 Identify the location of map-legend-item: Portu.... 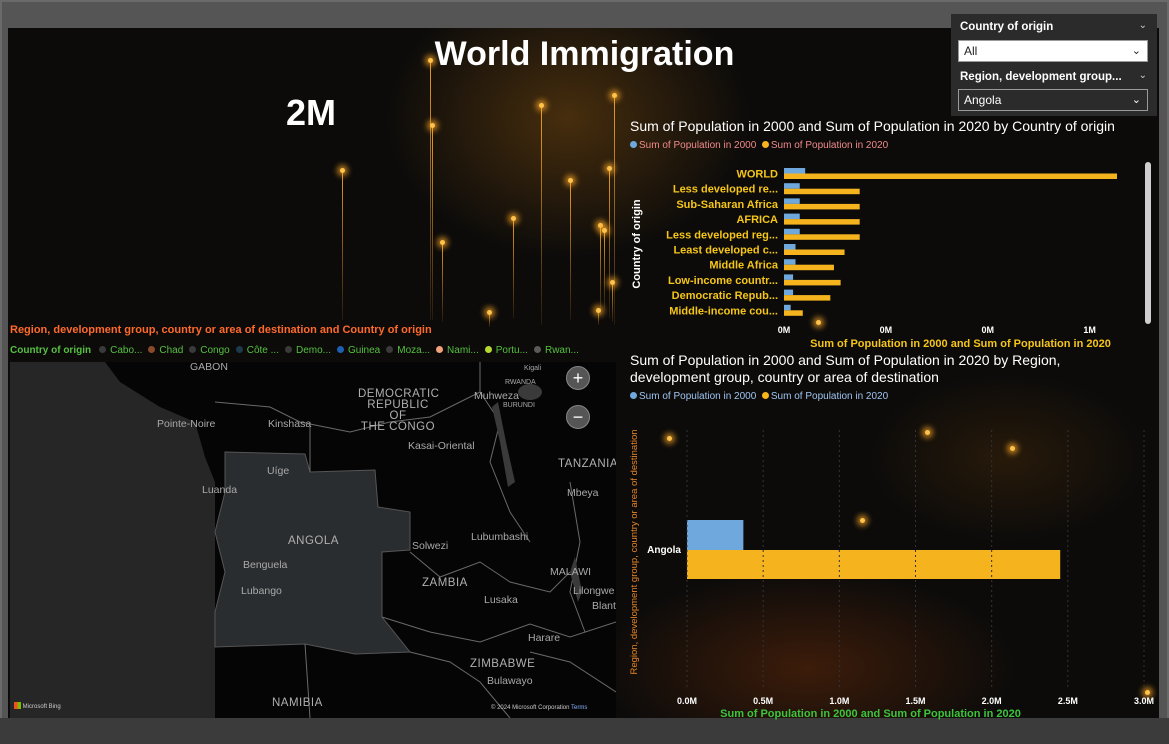
(506, 350).